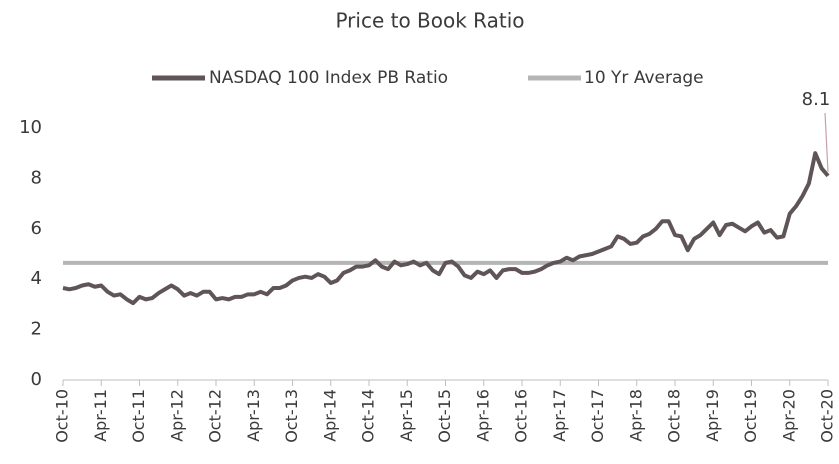 The width and height of the screenshot is (839, 464). I want to click on x-tick-label: Apr-17, so click(559, 415).